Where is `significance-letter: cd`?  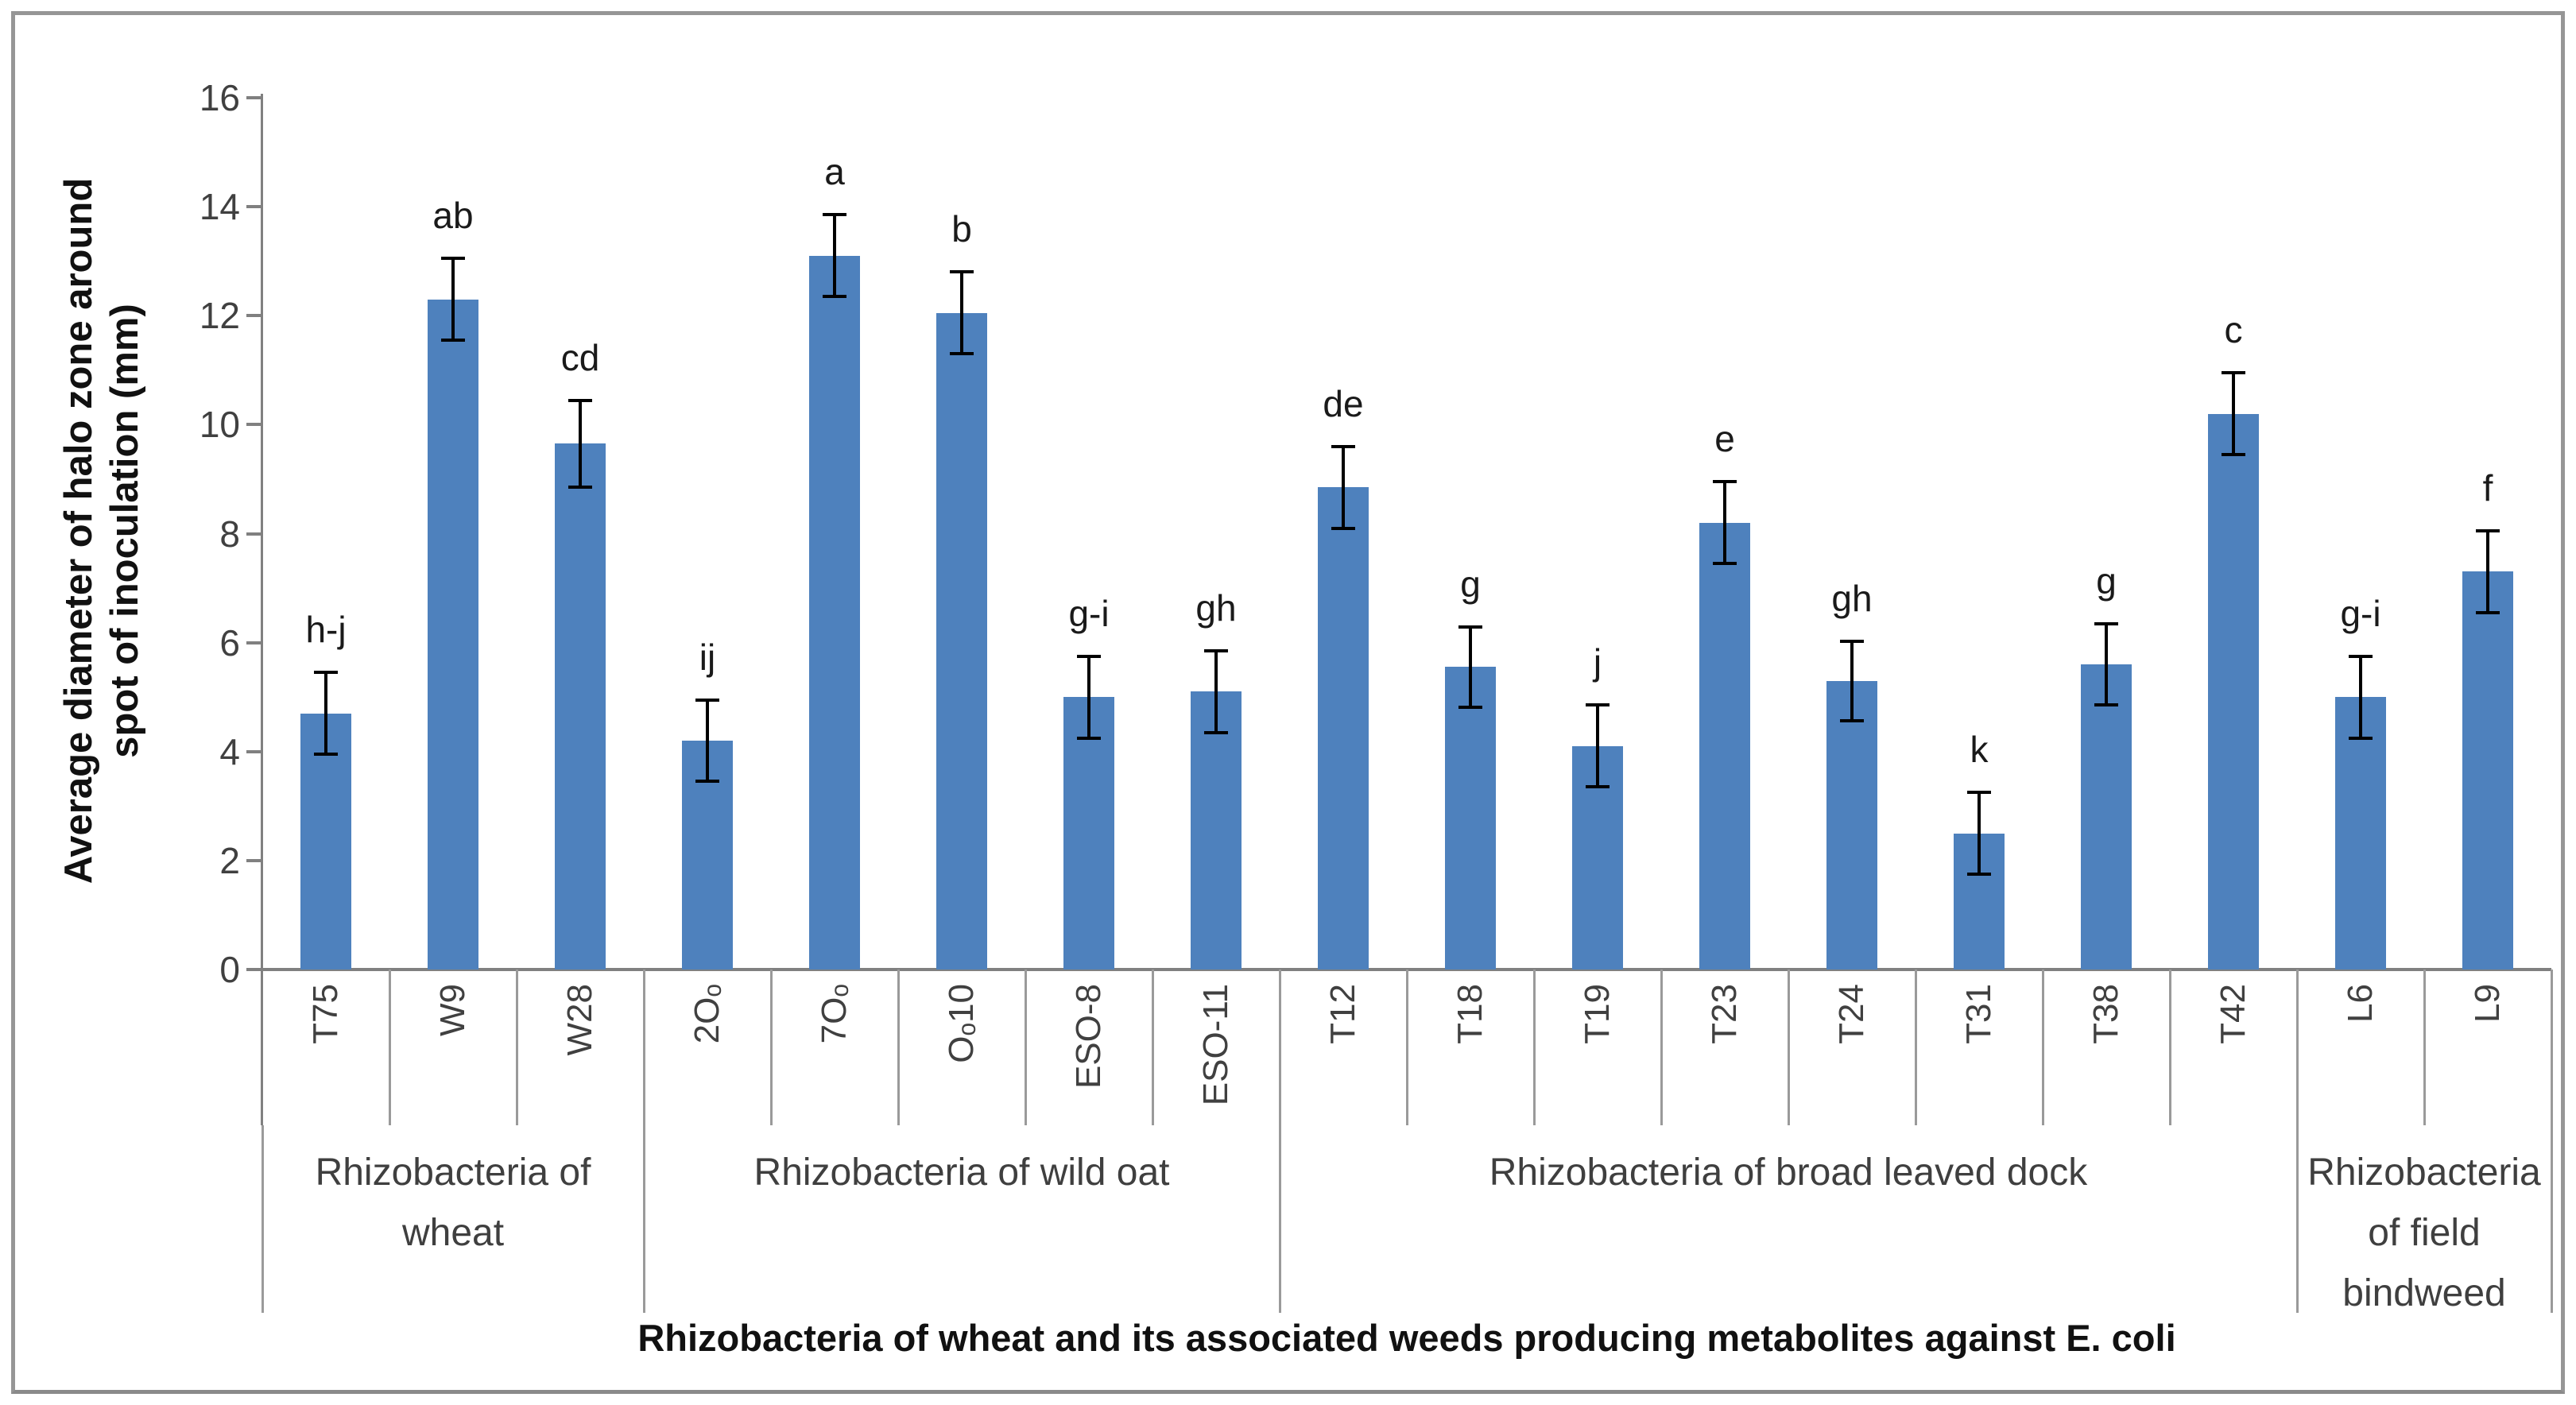 significance-letter: cd is located at coordinates (580, 357).